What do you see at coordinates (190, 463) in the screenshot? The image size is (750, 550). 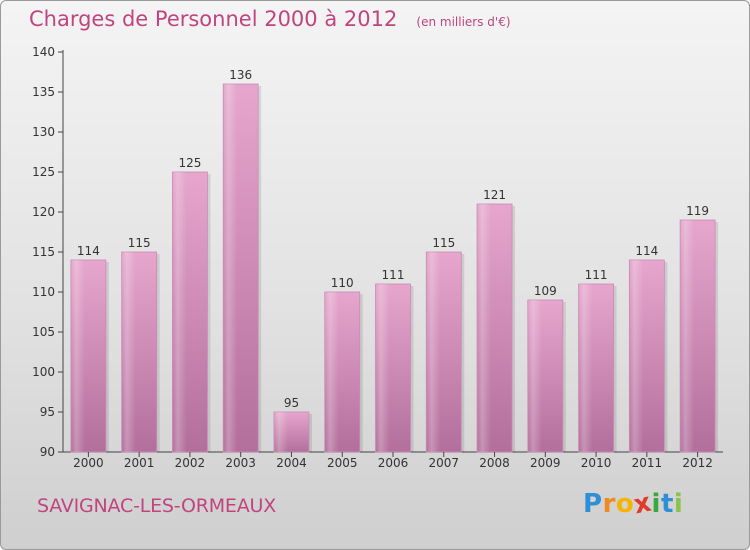 I see `x-tick-label: 2002` at bounding box center [190, 463].